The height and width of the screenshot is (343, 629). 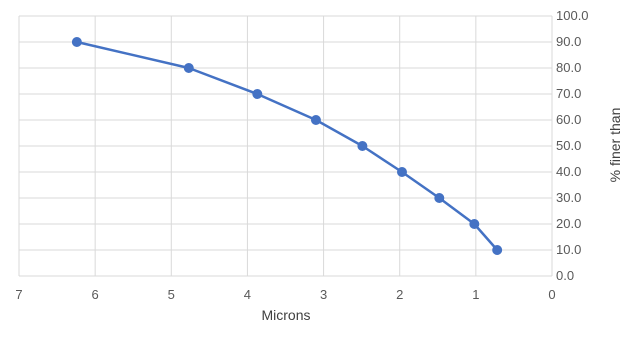 What do you see at coordinates (568, 119) in the screenshot?
I see `y-tick-label: 60.0` at bounding box center [568, 119].